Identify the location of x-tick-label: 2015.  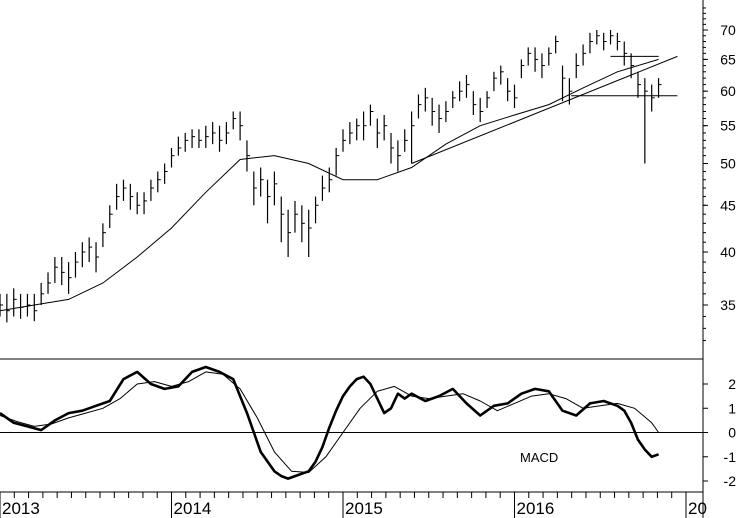
(364, 508).